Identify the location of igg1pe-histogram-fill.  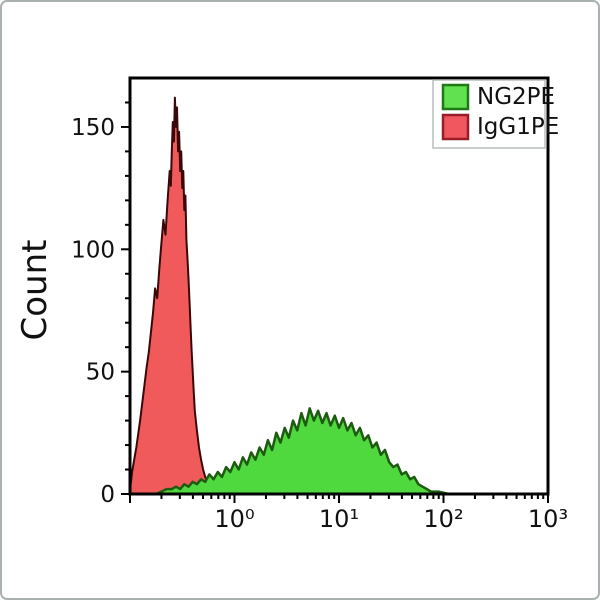
(181, 295).